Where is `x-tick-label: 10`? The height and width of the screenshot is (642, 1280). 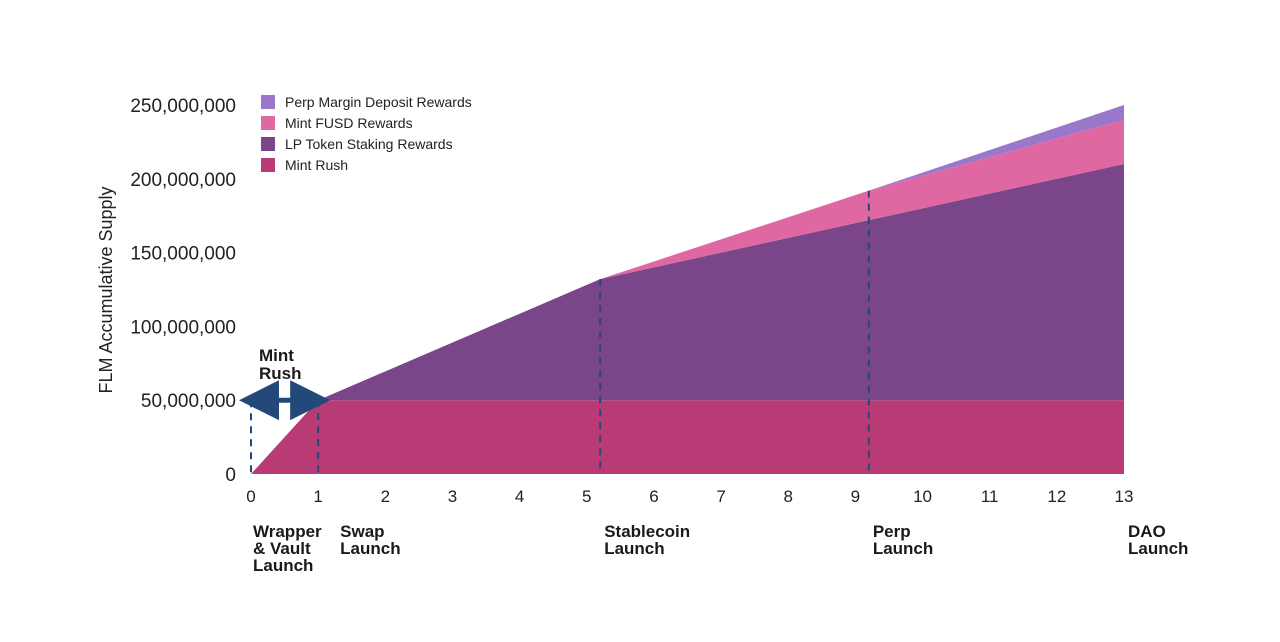
x-tick-label: 10 is located at coordinates (922, 496).